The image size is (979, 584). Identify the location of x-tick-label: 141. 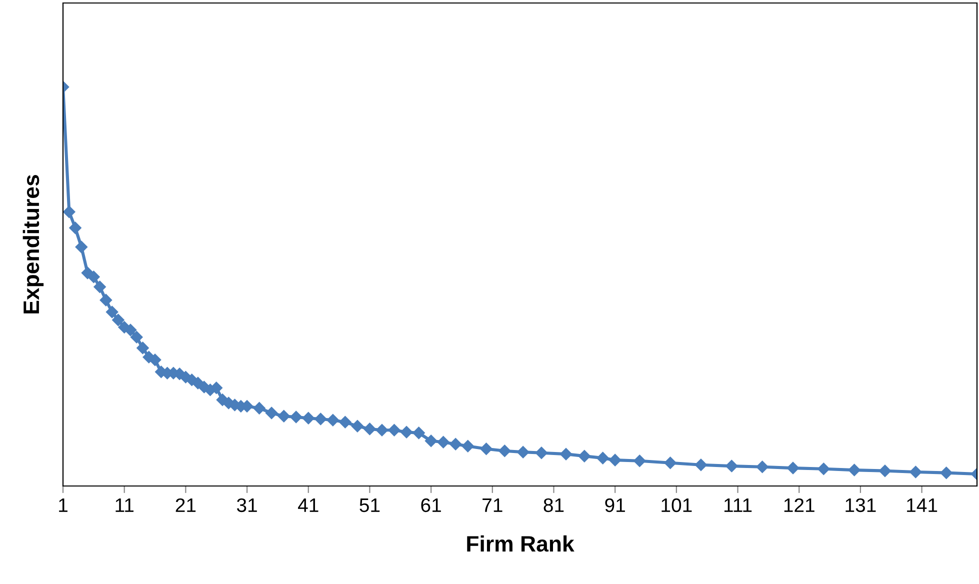
(922, 505).